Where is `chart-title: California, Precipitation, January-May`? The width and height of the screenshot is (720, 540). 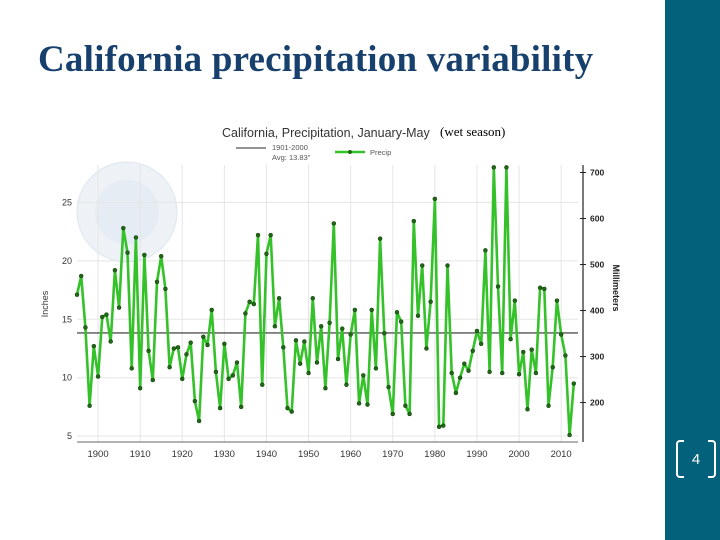
chart-title: California, Precipitation, January-May is located at coordinates (326, 133).